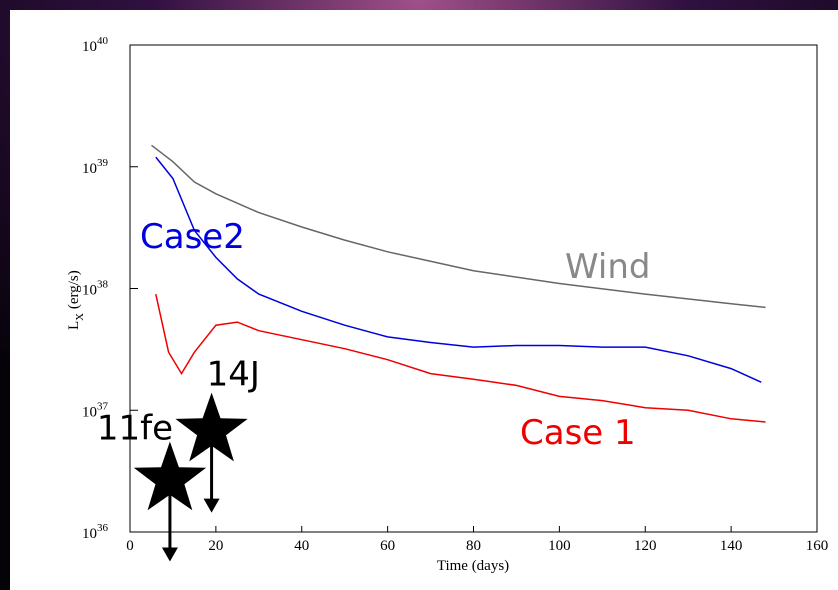  Describe the element at coordinates (578, 433) in the screenshot. I see `series-label: Case 1` at that location.